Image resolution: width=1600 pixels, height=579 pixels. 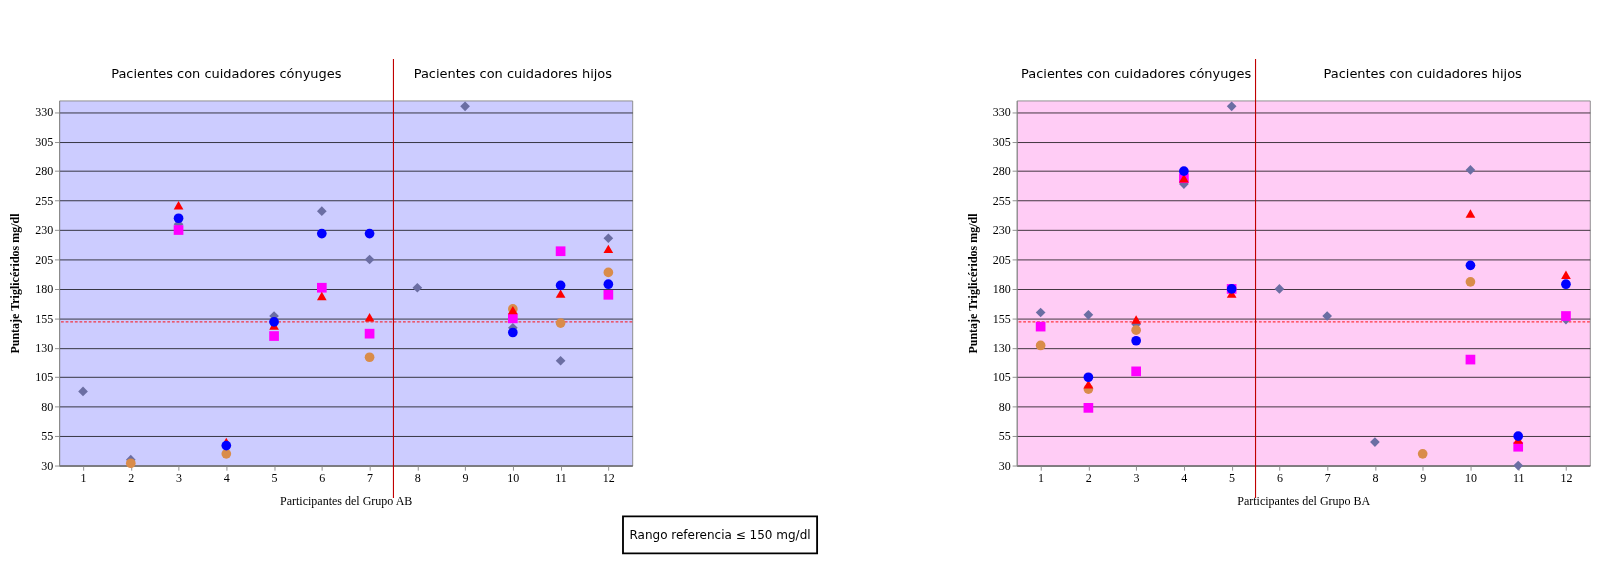 I want to click on y-tick-label: 305, so click(x=1001, y=141).